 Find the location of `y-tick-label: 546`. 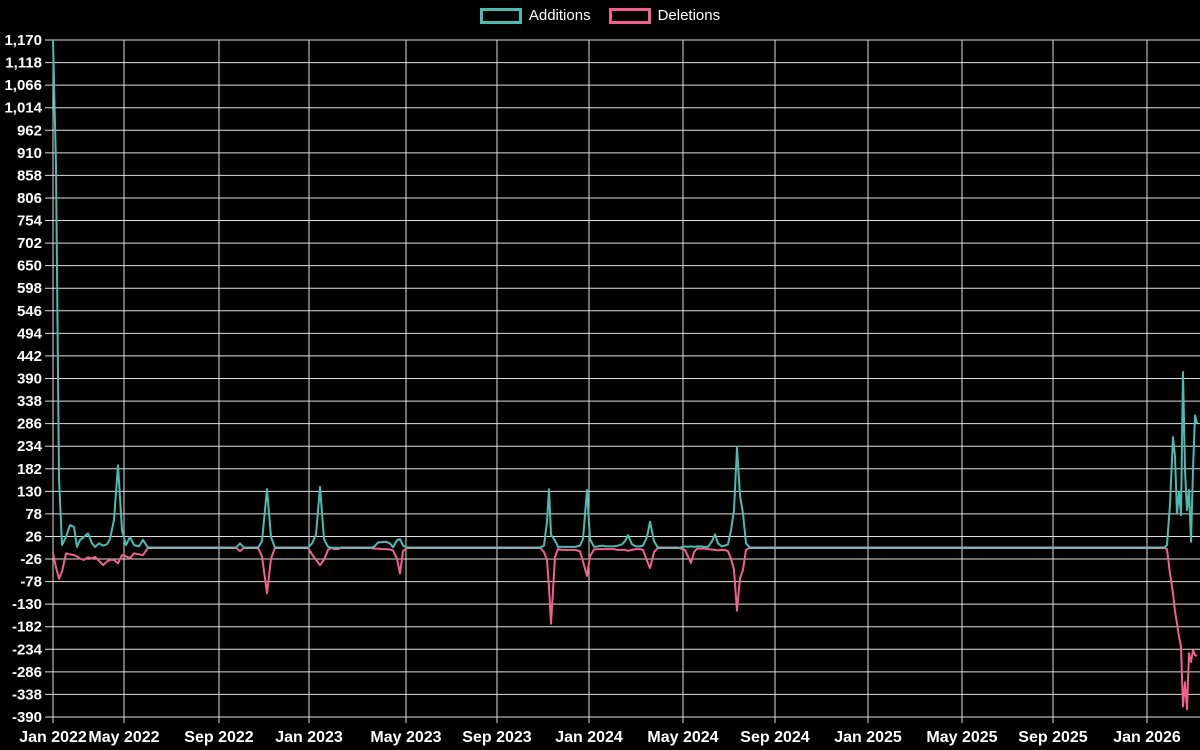

y-tick-label: 546 is located at coordinates (29, 311).